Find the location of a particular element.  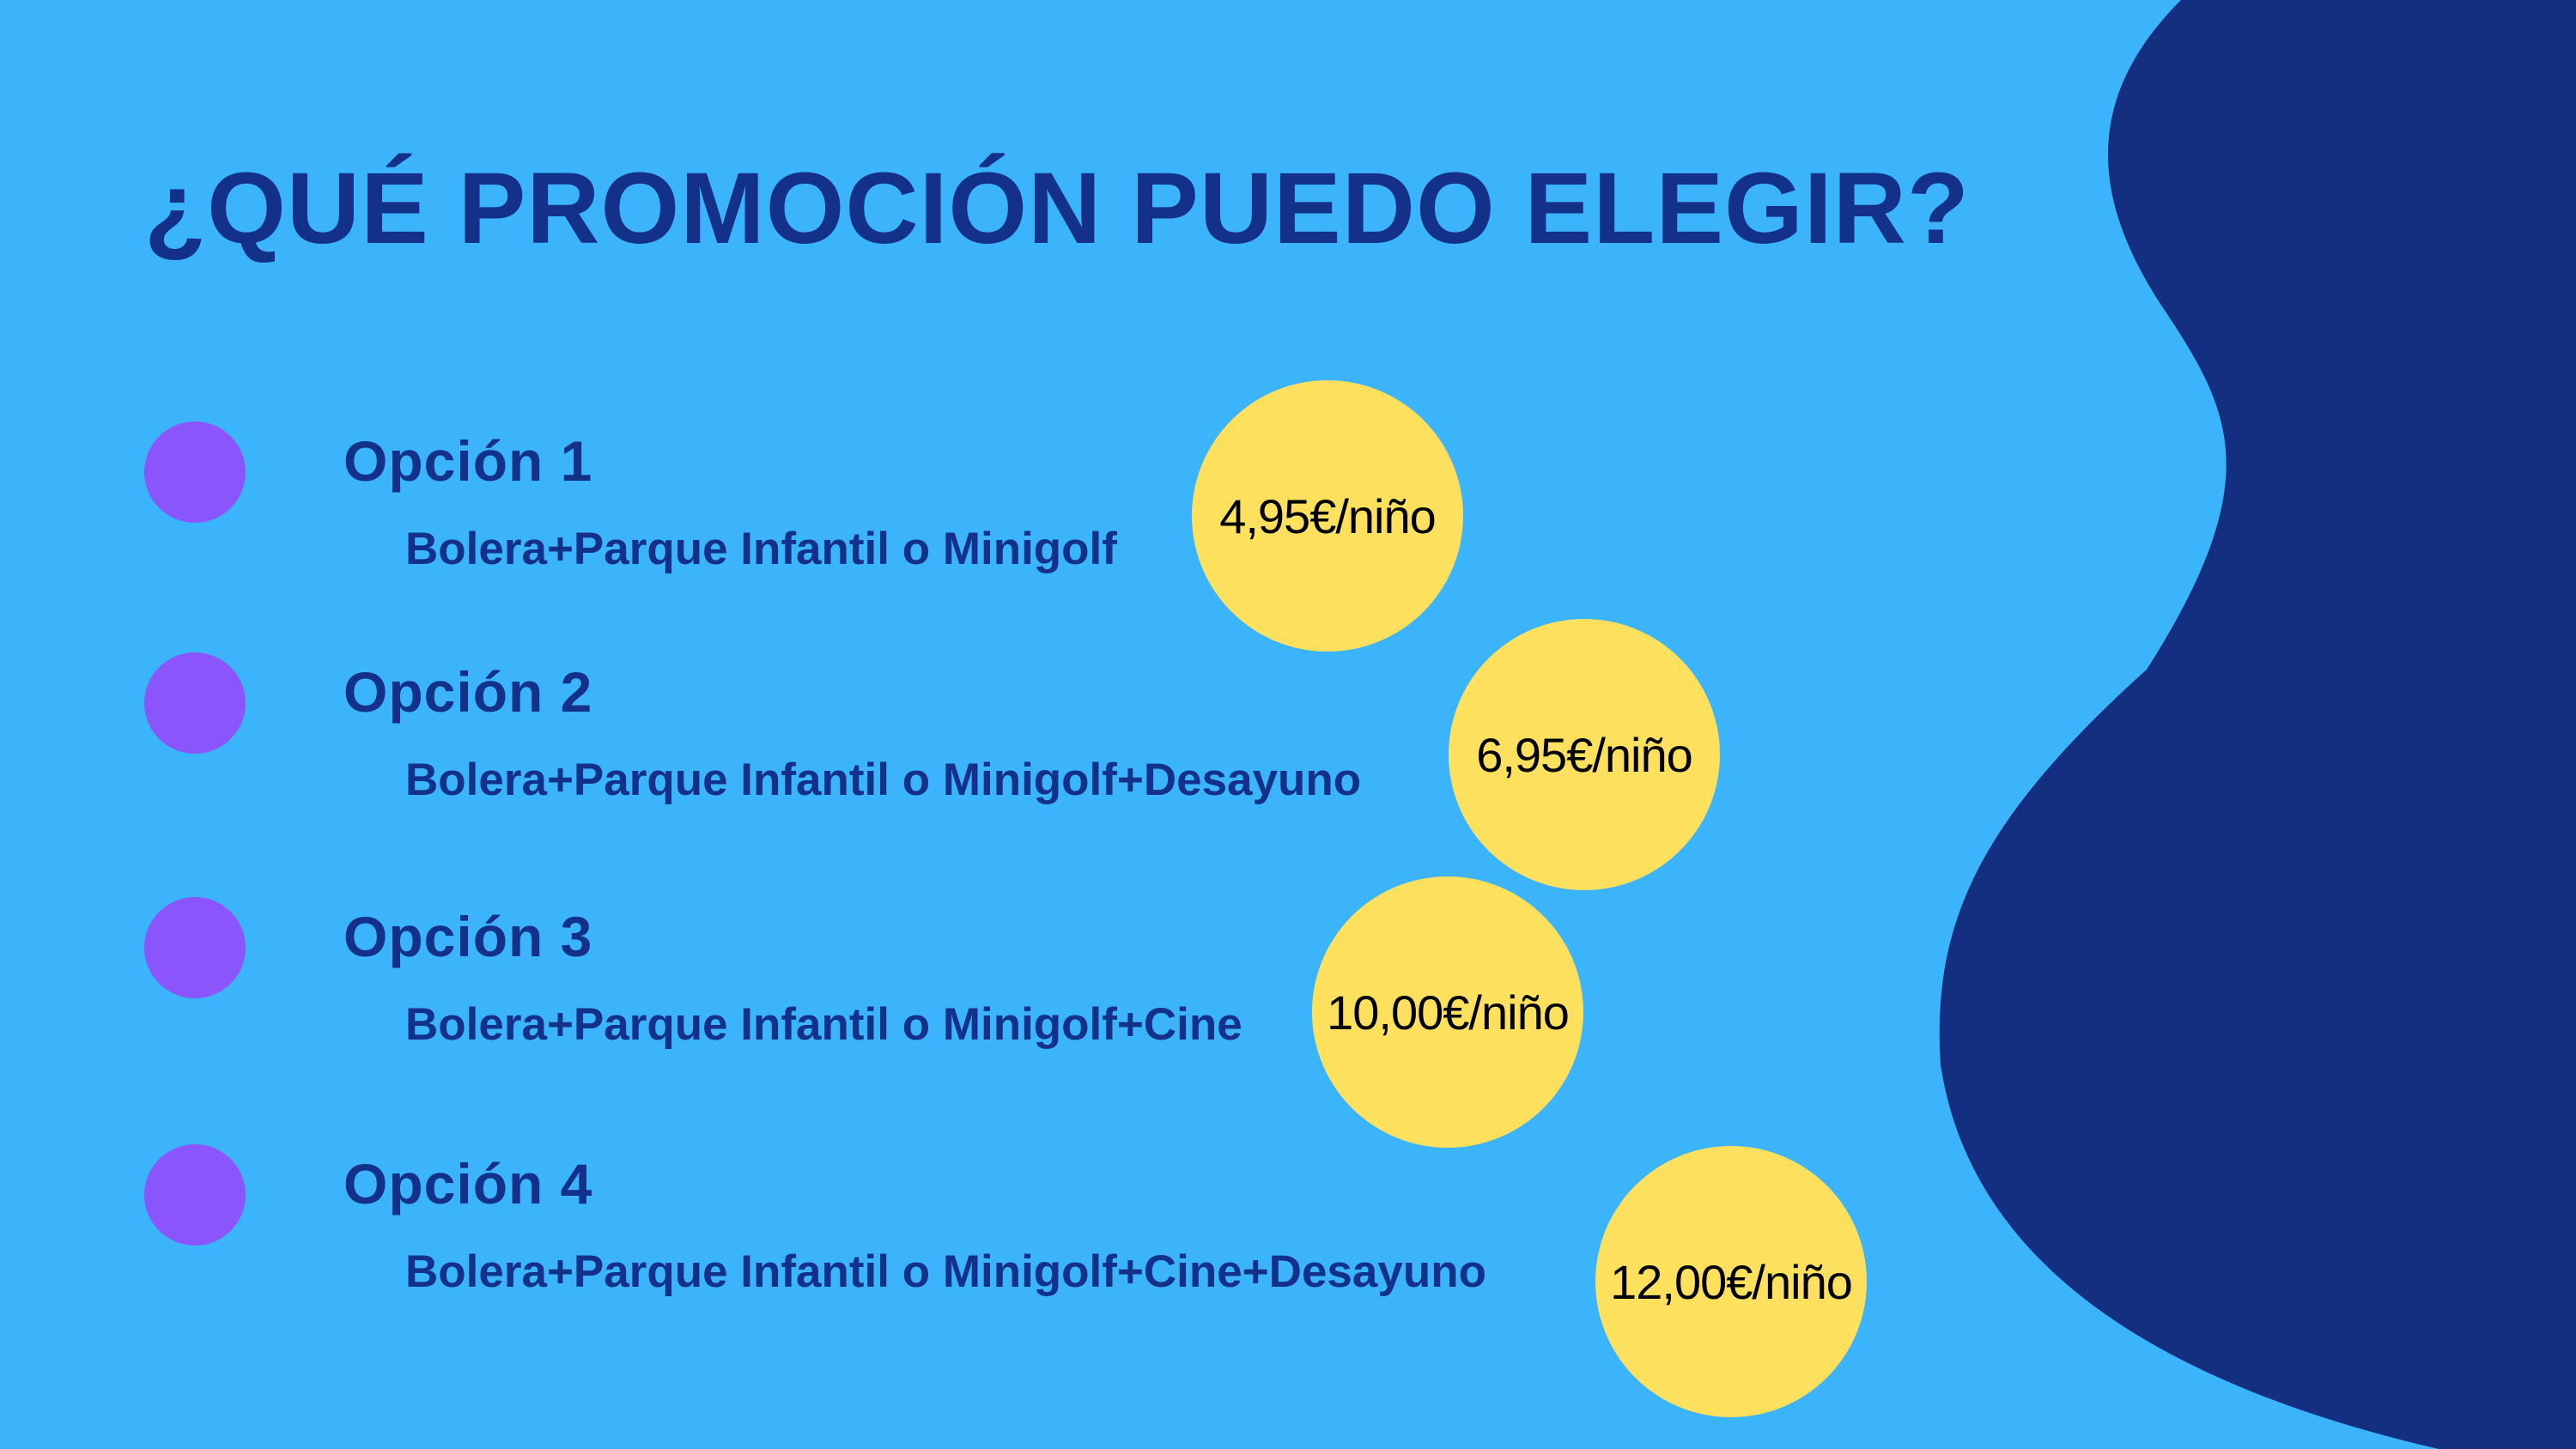

option-label: Opción 3 is located at coordinates (468, 936).